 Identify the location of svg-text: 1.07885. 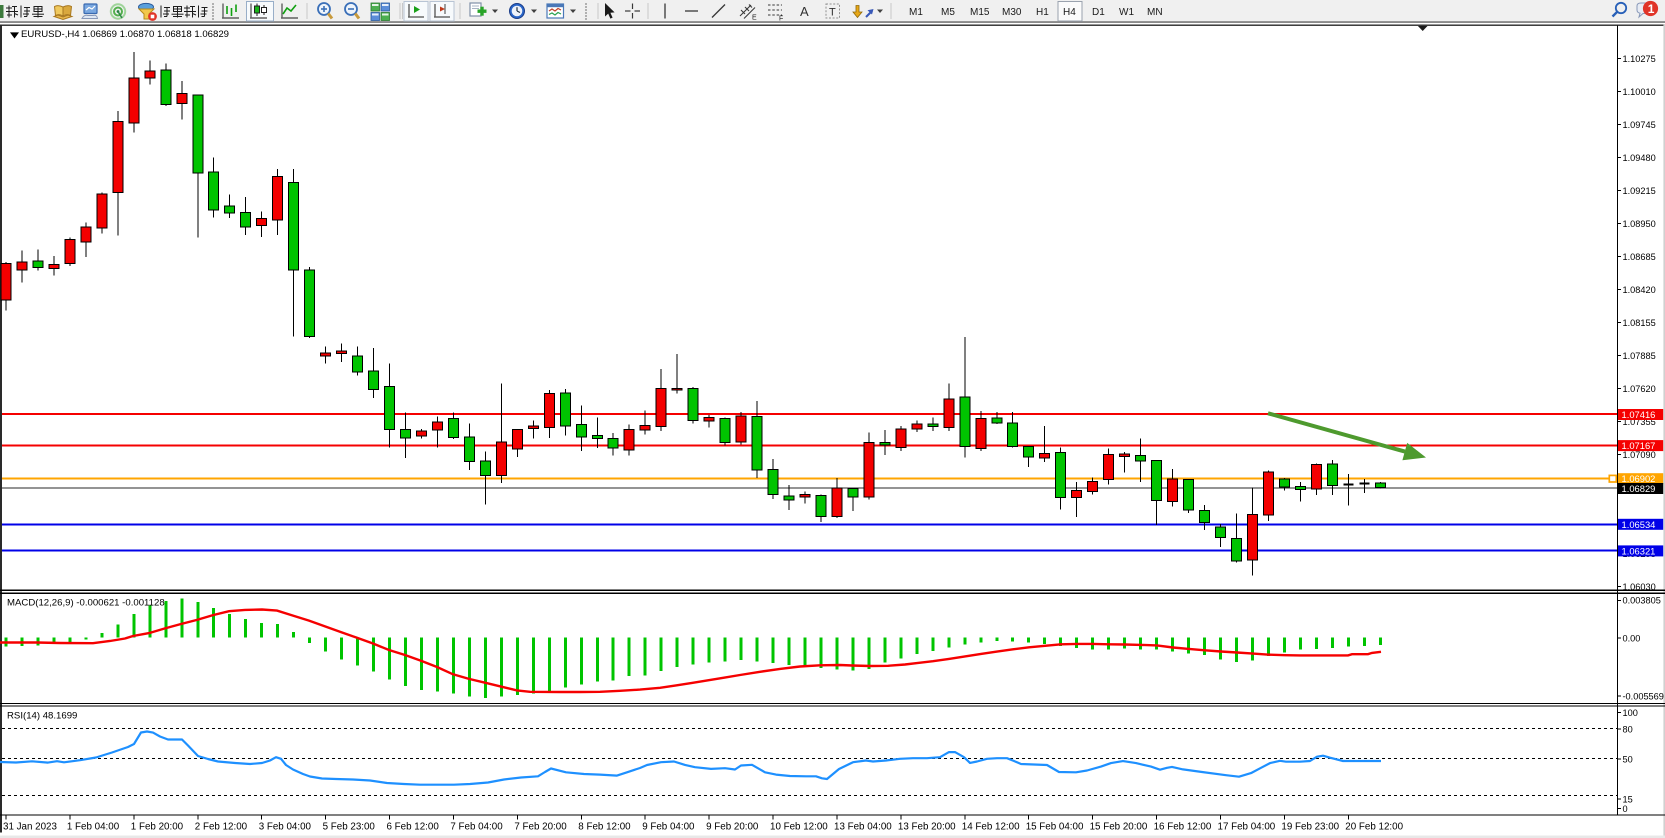
(1639, 356).